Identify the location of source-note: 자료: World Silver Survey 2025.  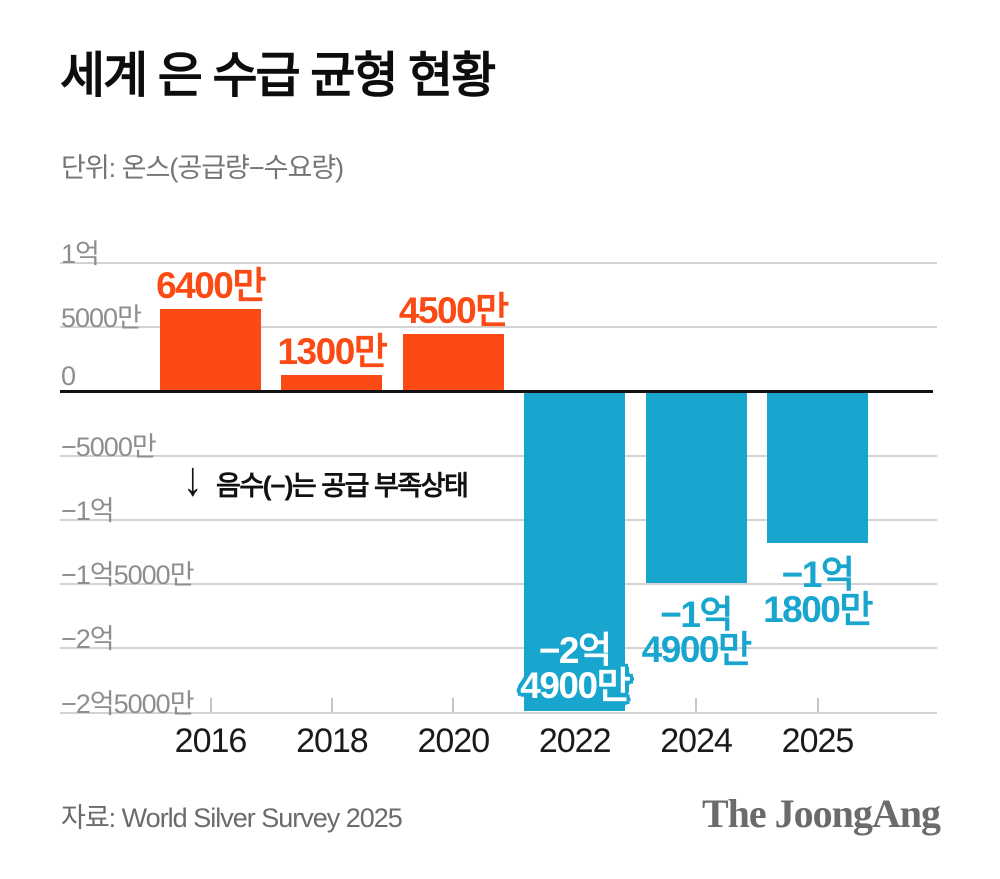
(232, 818).